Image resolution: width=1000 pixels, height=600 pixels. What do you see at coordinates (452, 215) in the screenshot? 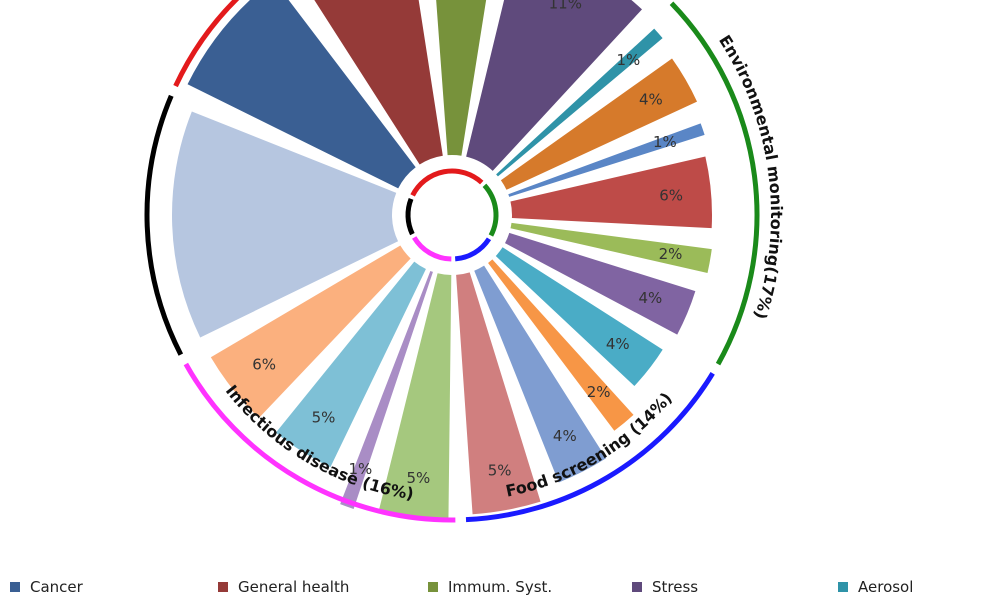
I see `inner-ring-layer` at bounding box center [452, 215].